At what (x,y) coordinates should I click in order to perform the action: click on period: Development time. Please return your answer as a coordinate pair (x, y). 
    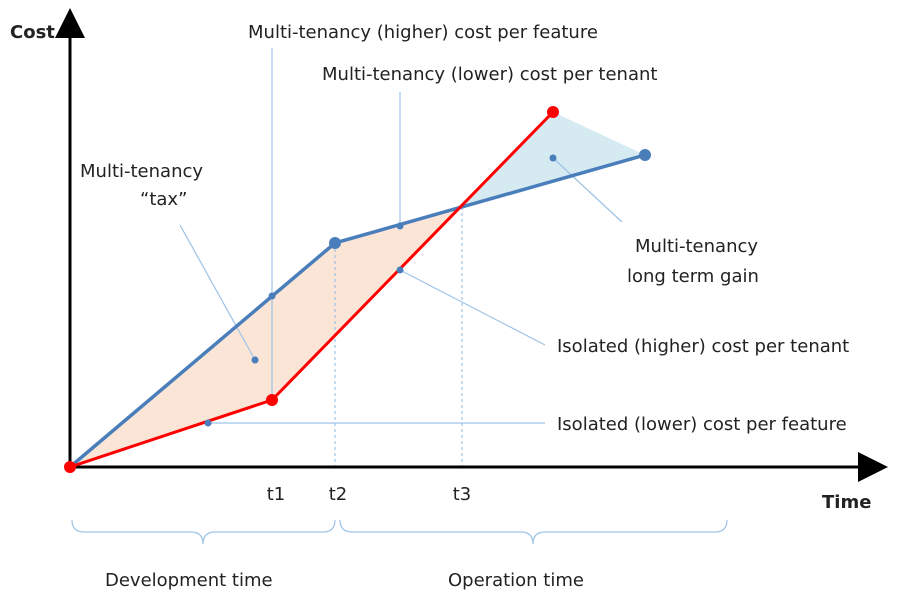
    Looking at the image, I should click on (189, 580).